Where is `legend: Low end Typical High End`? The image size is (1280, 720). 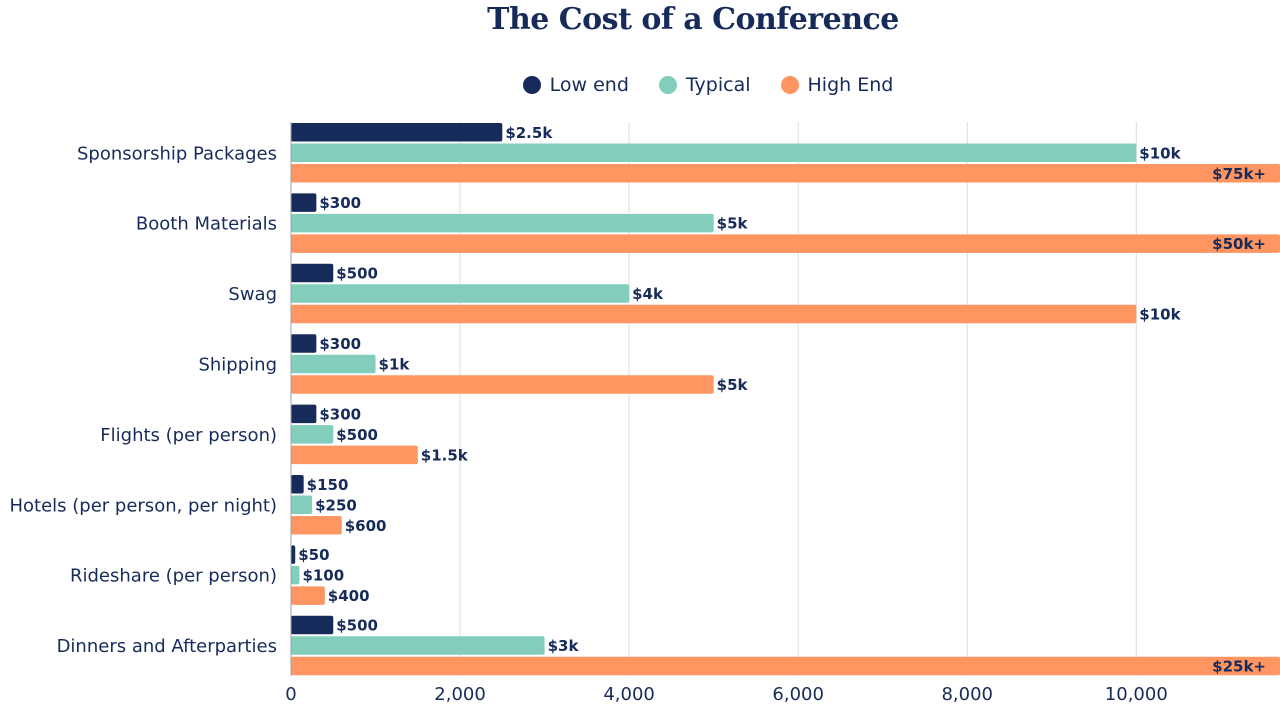 legend: Low end Typical High End is located at coordinates (640, 85).